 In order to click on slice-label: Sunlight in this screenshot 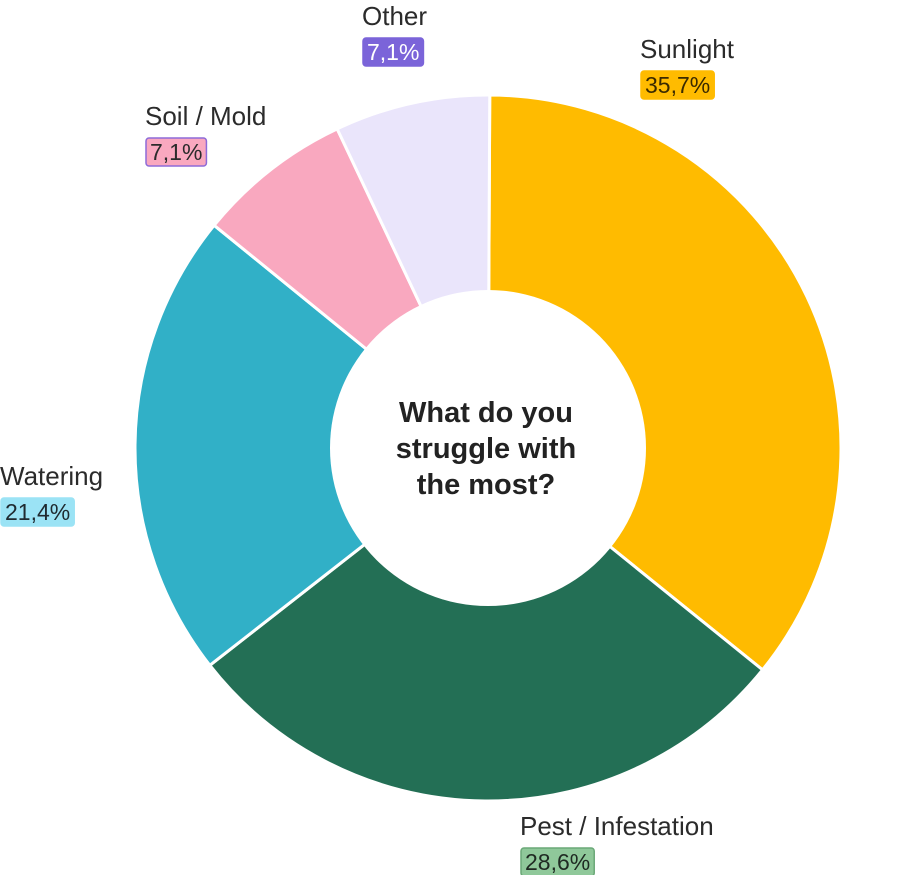, I will do `click(687, 49)`.